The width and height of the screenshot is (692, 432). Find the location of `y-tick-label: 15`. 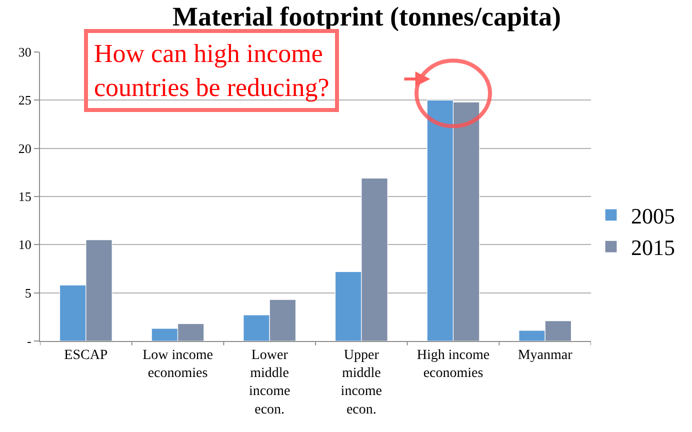

y-tick-label: 15 is located at coordinates (25, 196).